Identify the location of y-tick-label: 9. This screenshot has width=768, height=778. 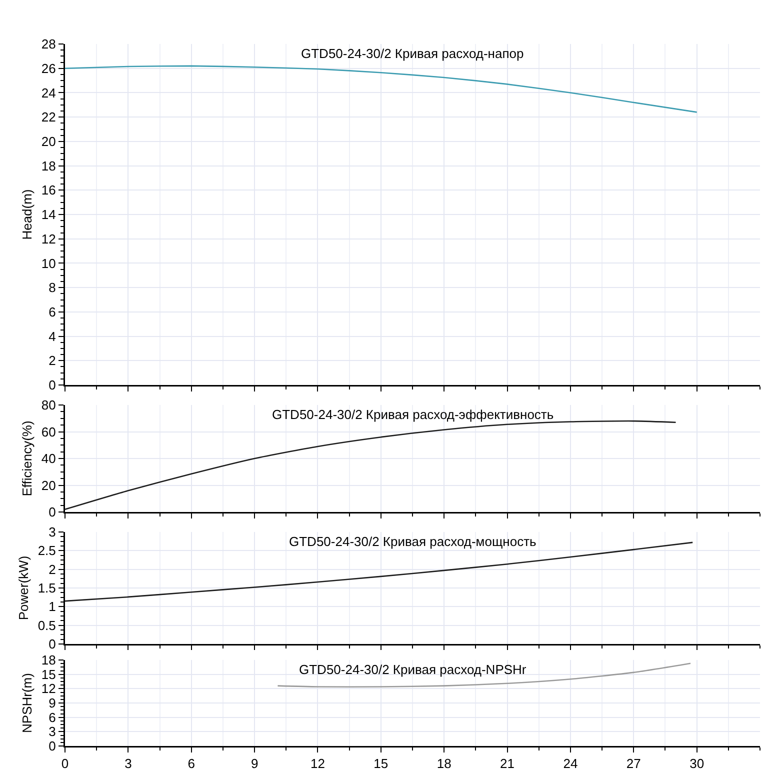
(52, 703).